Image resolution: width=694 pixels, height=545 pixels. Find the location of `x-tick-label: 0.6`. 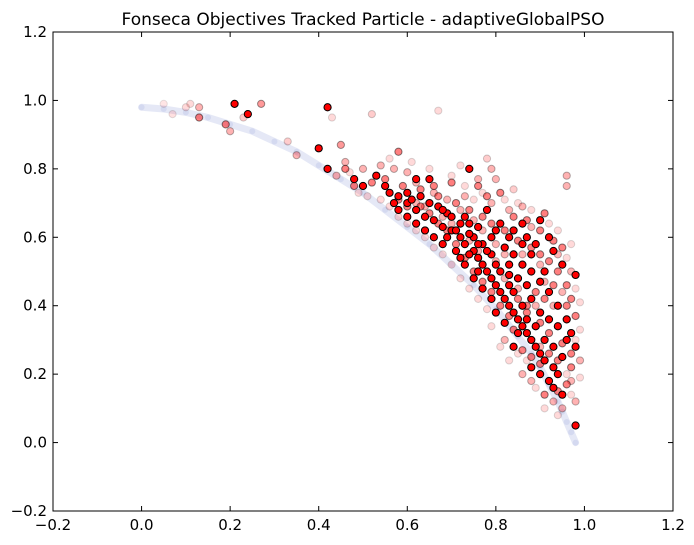

x-tick-label: 0.6 is located at coordinates (407, 525).